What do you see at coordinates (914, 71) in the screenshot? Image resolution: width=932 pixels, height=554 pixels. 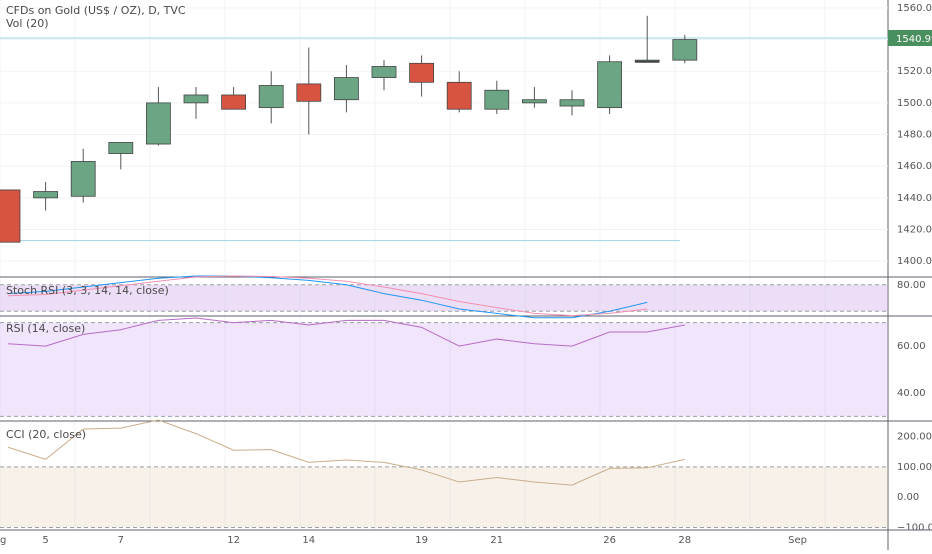 I see `price-tick-label: 1520.00` at bounding box center [914, 71].